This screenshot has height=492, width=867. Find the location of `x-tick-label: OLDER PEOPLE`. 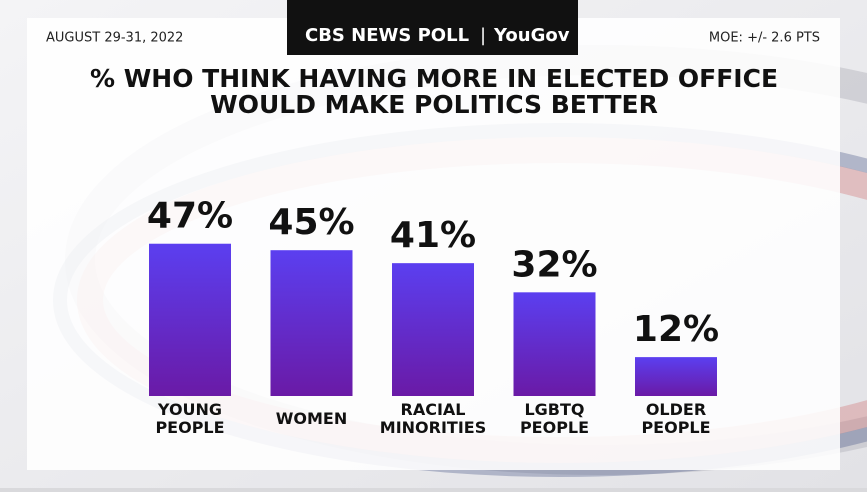

x-tick-label: OLDER PEOPLE is located at coordinates (675, 418).